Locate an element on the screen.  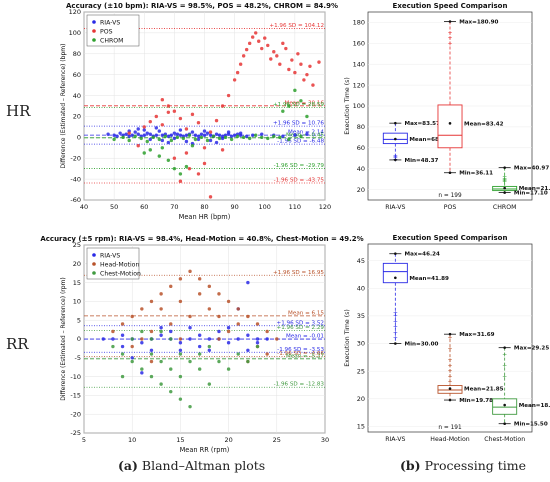
max-label: Max=180.90 is located at coordinates (478, 23).